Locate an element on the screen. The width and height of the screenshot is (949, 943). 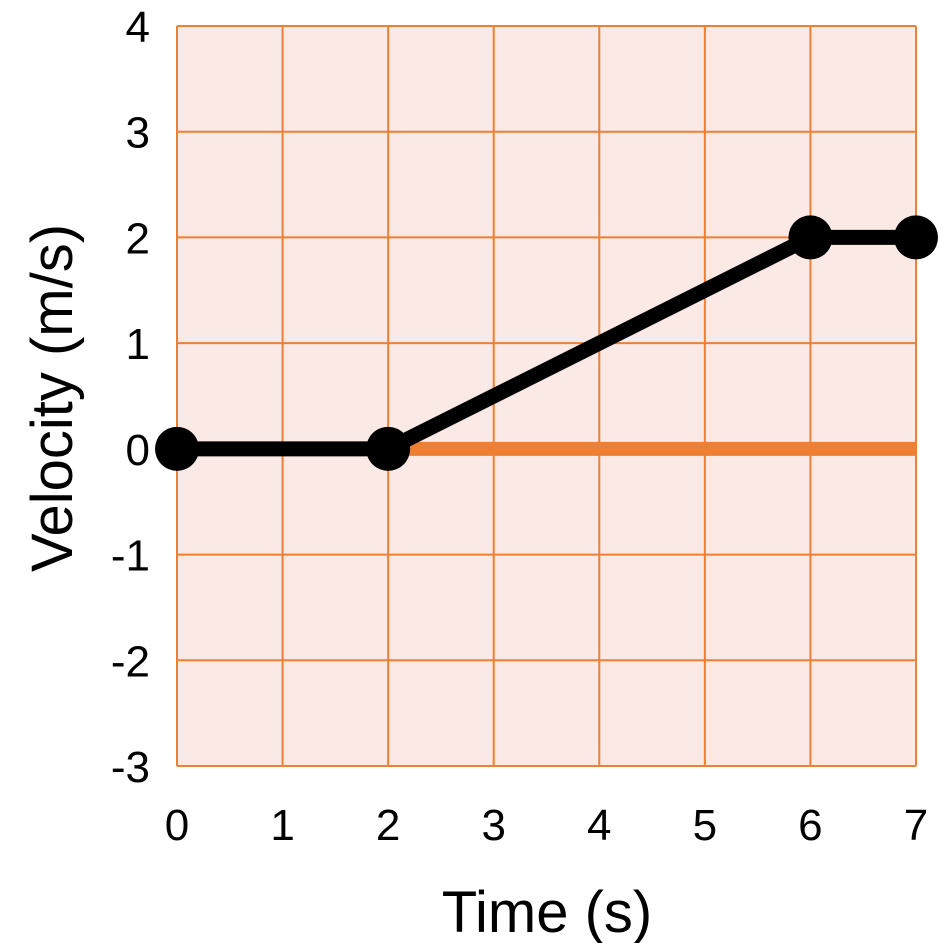
x-tick-label: 1 is located at coordinates (282, 825).